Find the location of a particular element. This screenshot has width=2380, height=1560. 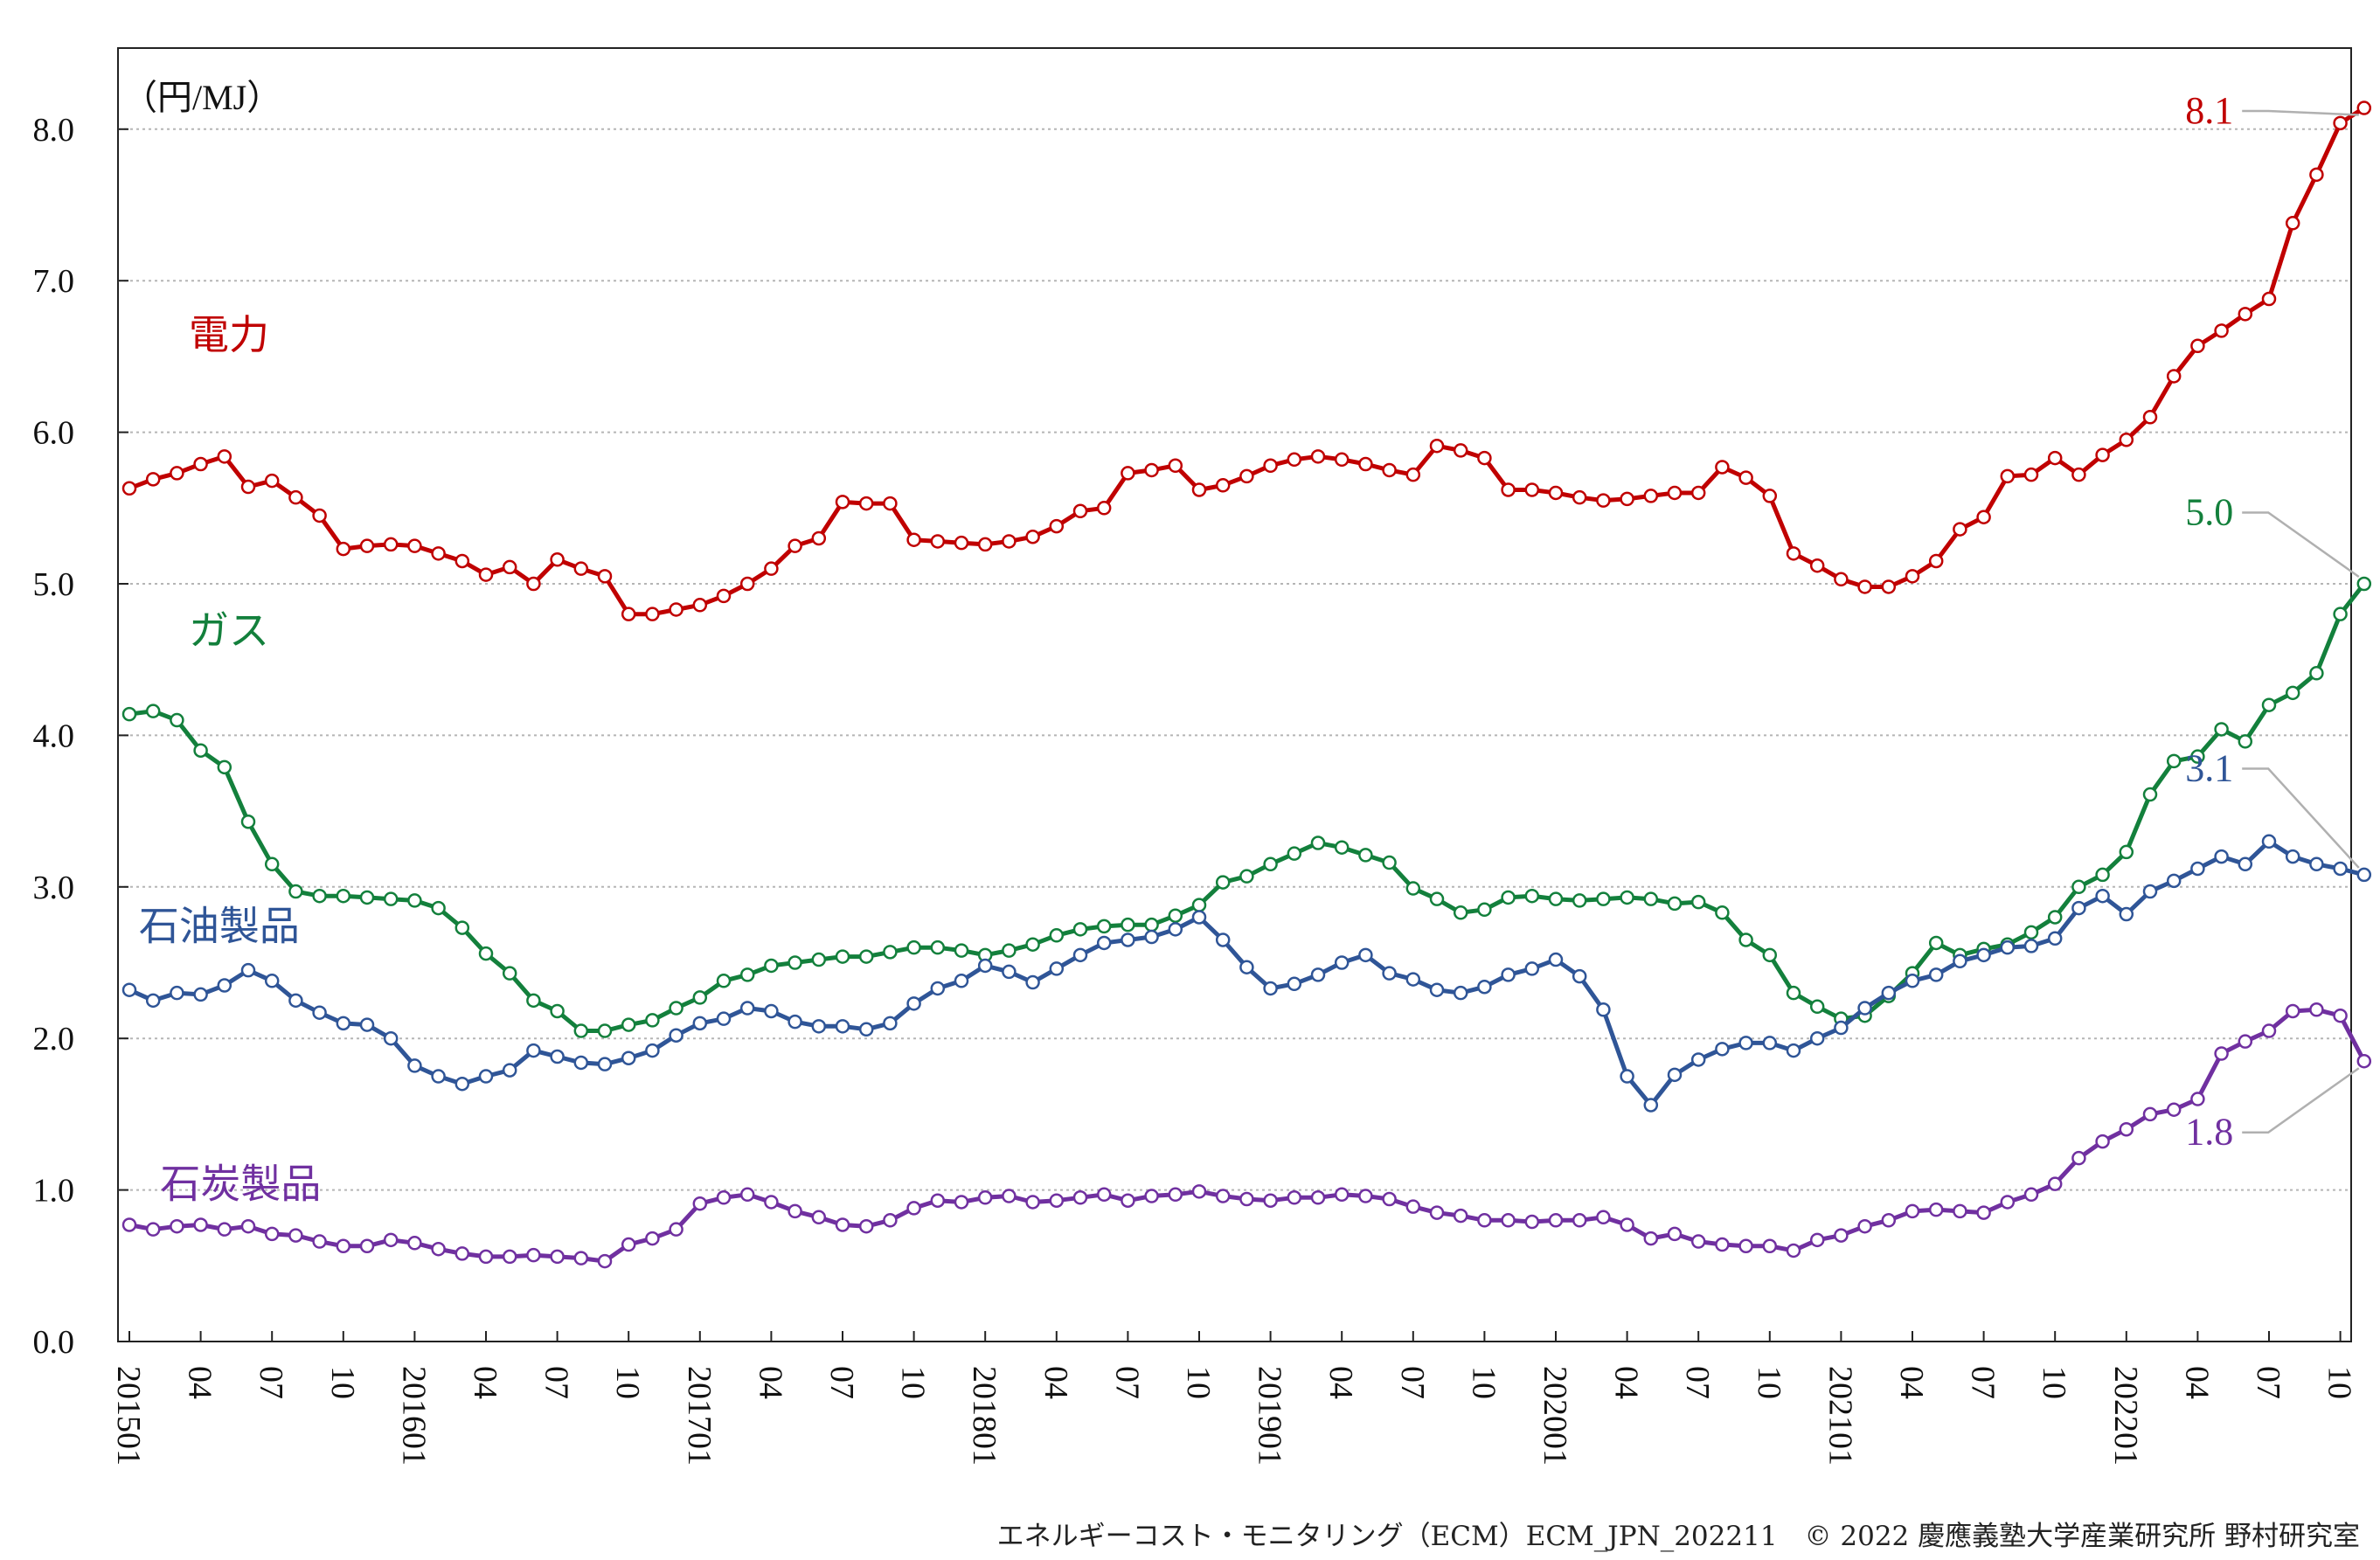

end-value-label: 8.1 is located at coordinates (2209, 110).